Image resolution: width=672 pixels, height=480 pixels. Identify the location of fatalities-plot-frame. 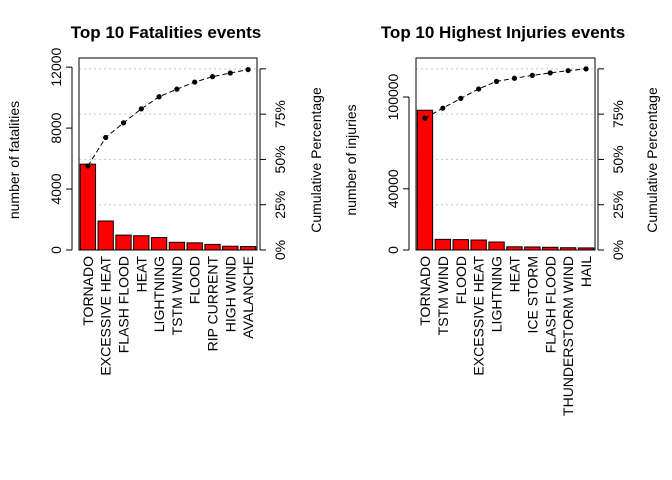
(168, 154).